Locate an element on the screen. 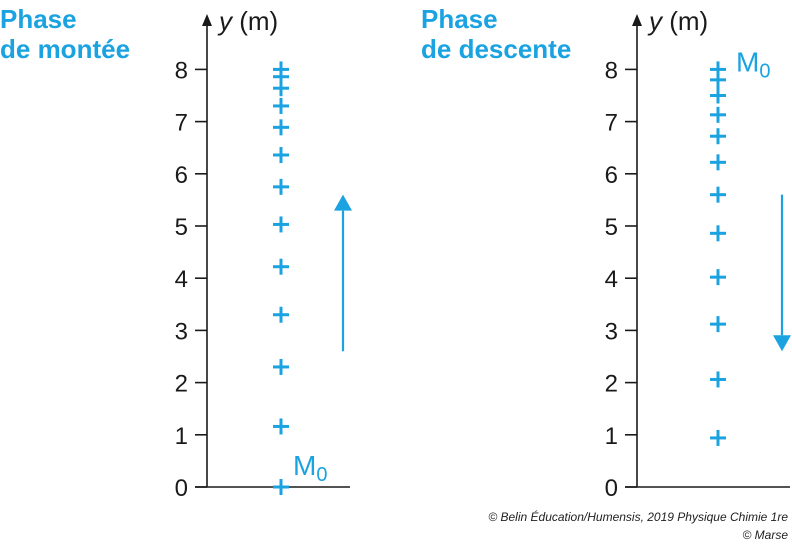  heading-line: de montée is located at coordinates (65, 49).